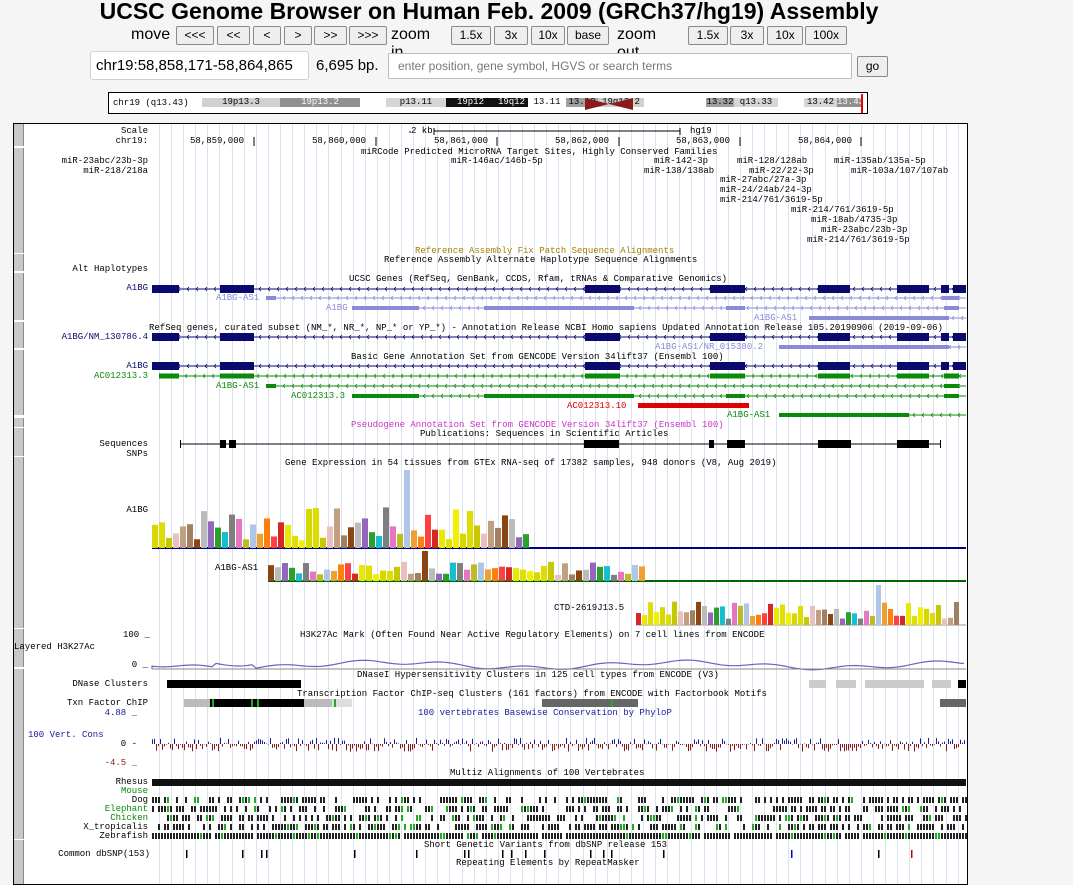 Image resolution: width=1073 pixels, height=885 pixels. Describe the element at coordinates (766, 190) in the screenshot. I see `mircode-item: miR-24/24ab/24-3p` at that location.